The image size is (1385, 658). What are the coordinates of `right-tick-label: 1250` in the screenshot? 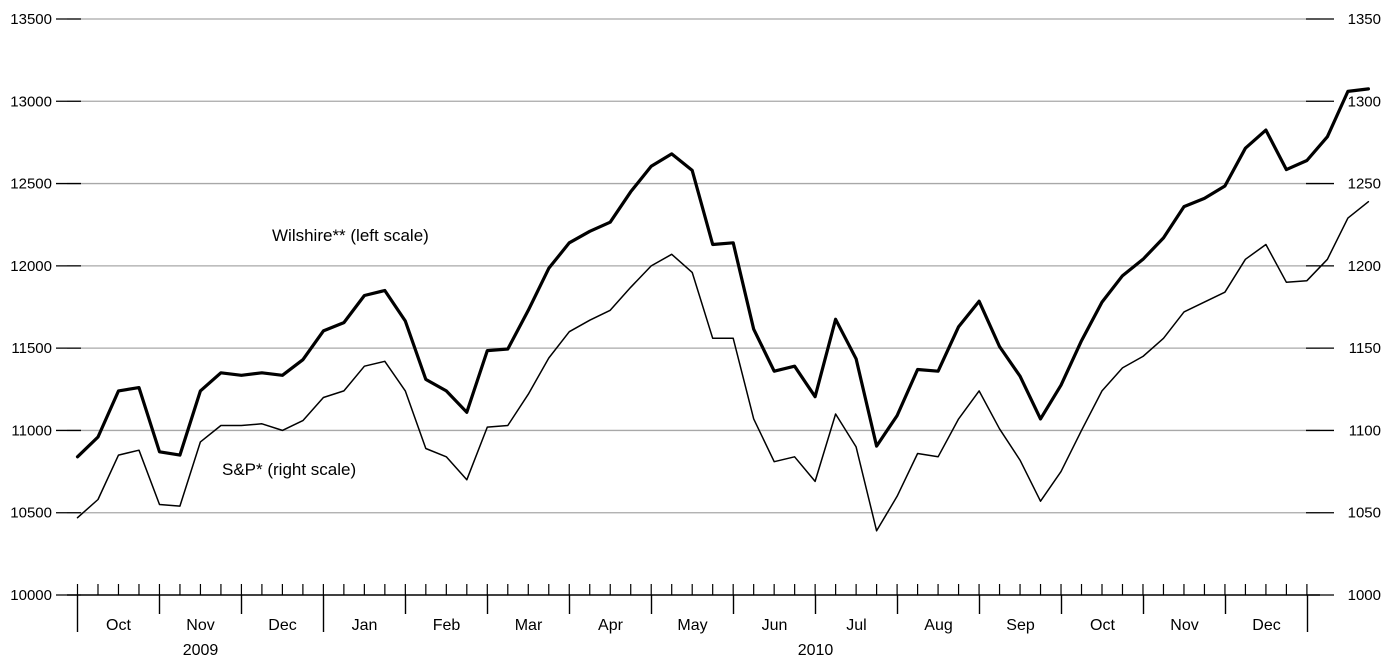 It's located at (1364, 184).